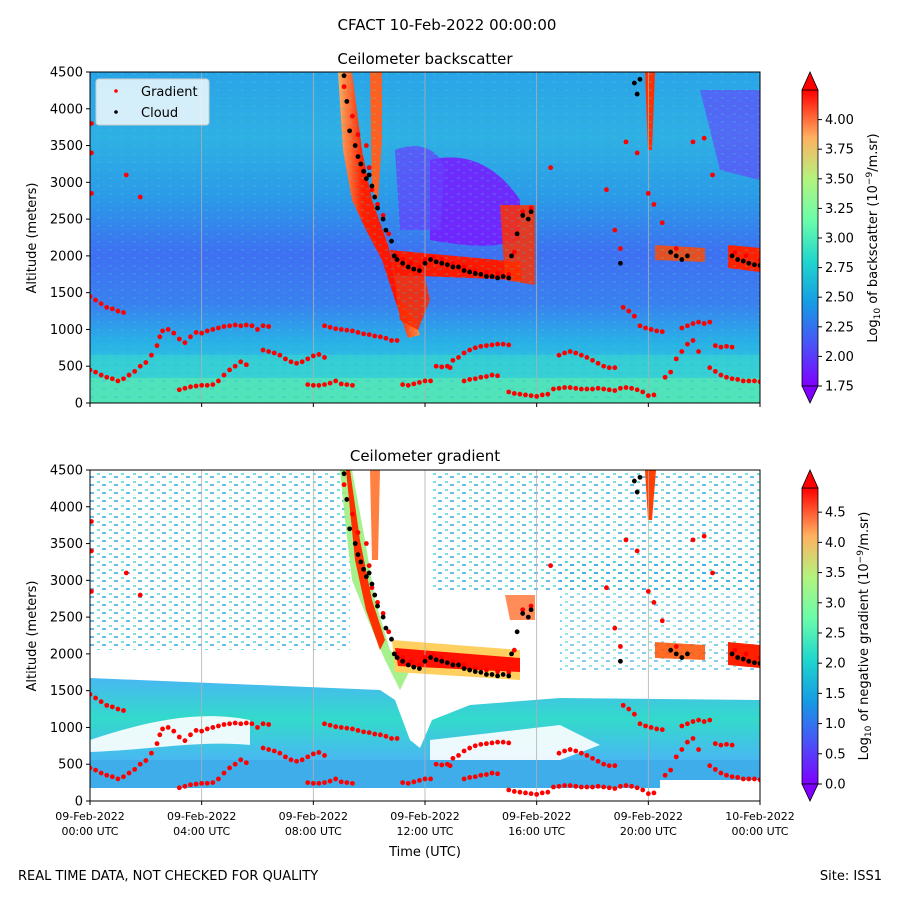 Image resolution: width=900 pixels, height=900 pixels. What do you see at coordinates (201, 831) in the screenshot?
I see `x-tick-label-time: 04:00 UTC` at bounding box center [201, 831].